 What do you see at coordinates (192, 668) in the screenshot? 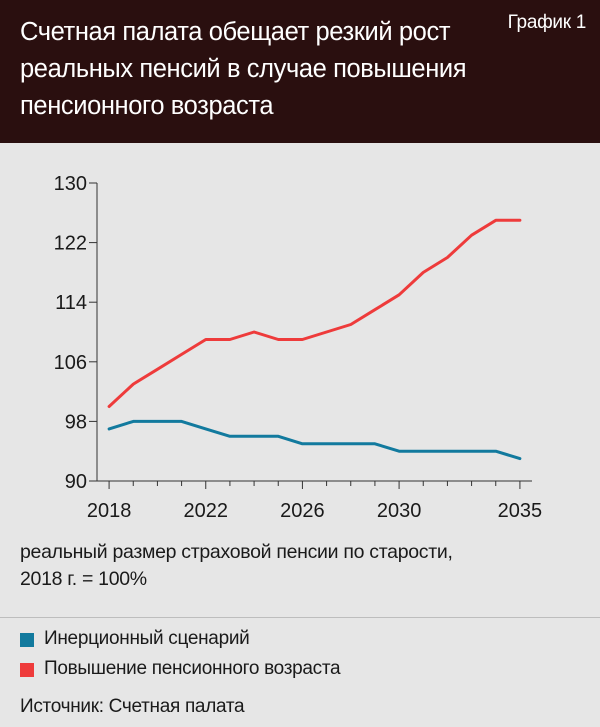
I see `legend-label-retirement-age: Повышение пенсионного возраста` at bounding box center [192, 668].